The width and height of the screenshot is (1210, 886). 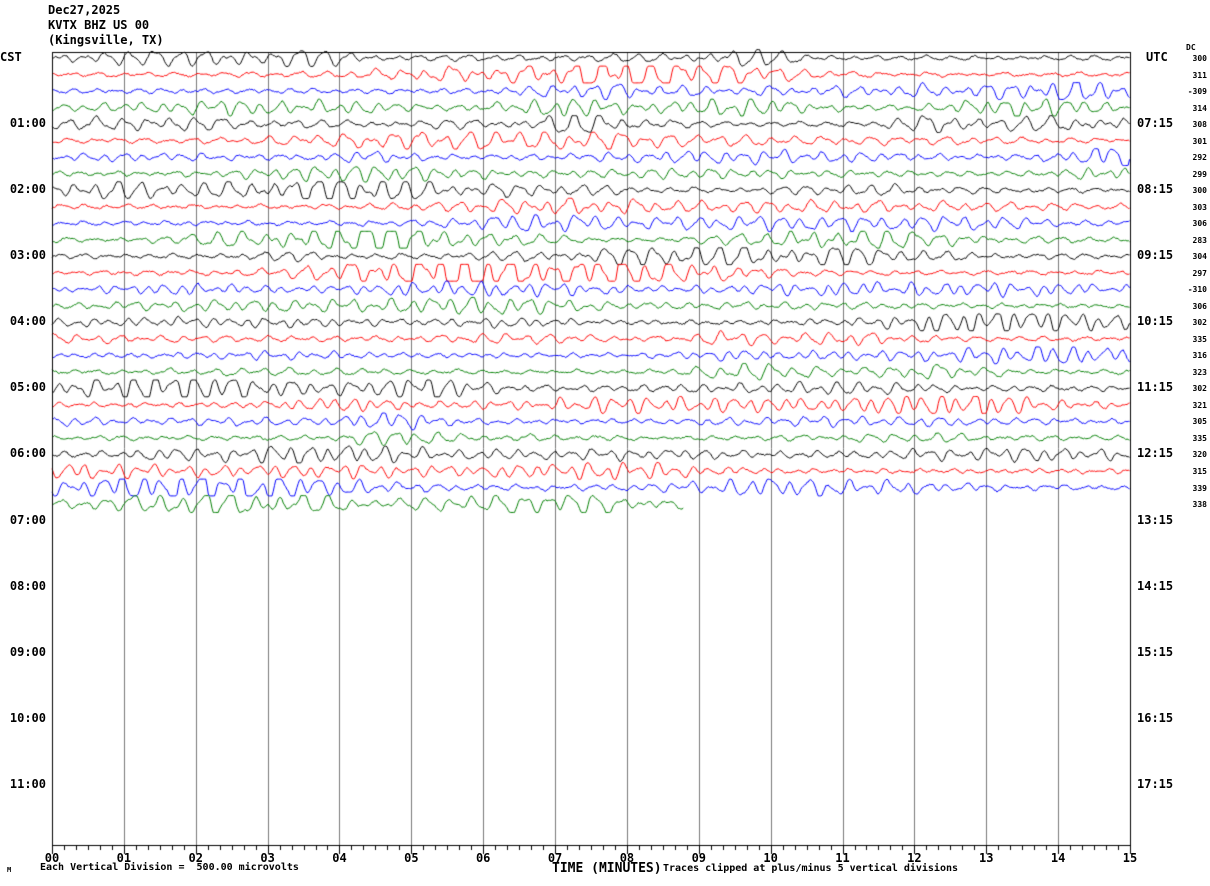 I want to click on left-hour-label: 05:00, so click(x=27, y=387).